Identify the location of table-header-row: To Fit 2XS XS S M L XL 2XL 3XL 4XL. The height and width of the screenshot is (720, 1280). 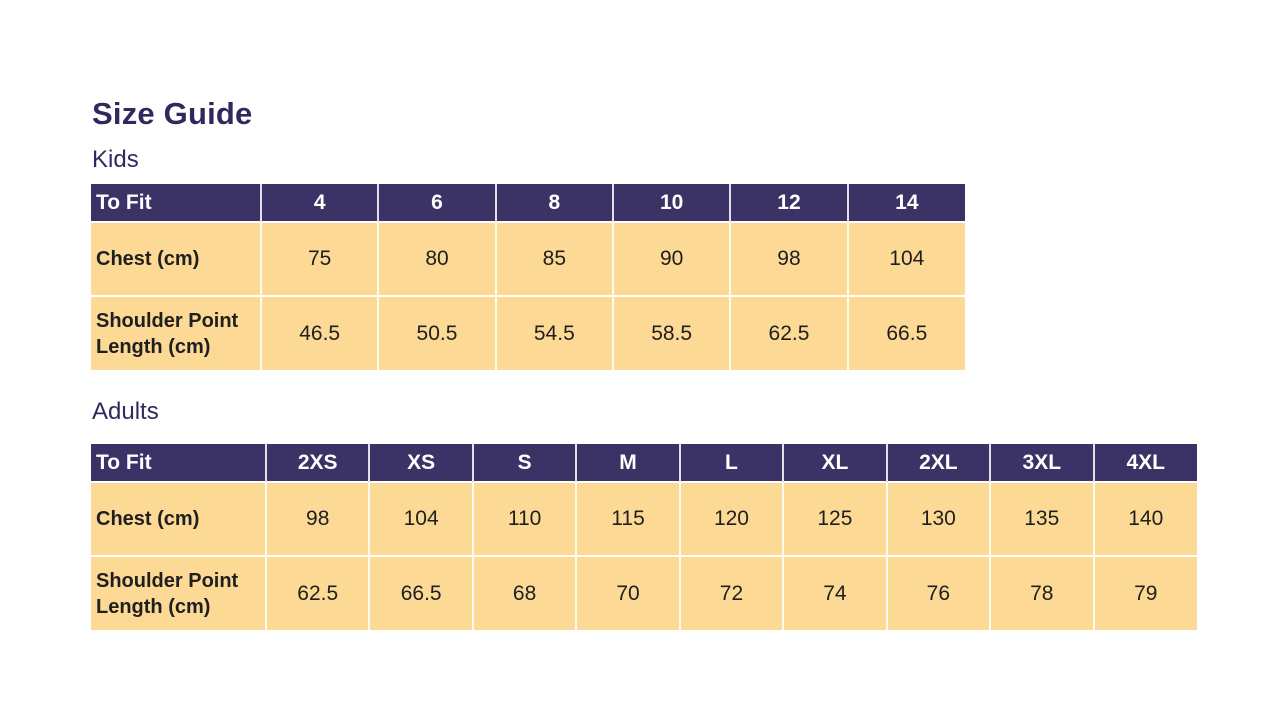
(644, 463).